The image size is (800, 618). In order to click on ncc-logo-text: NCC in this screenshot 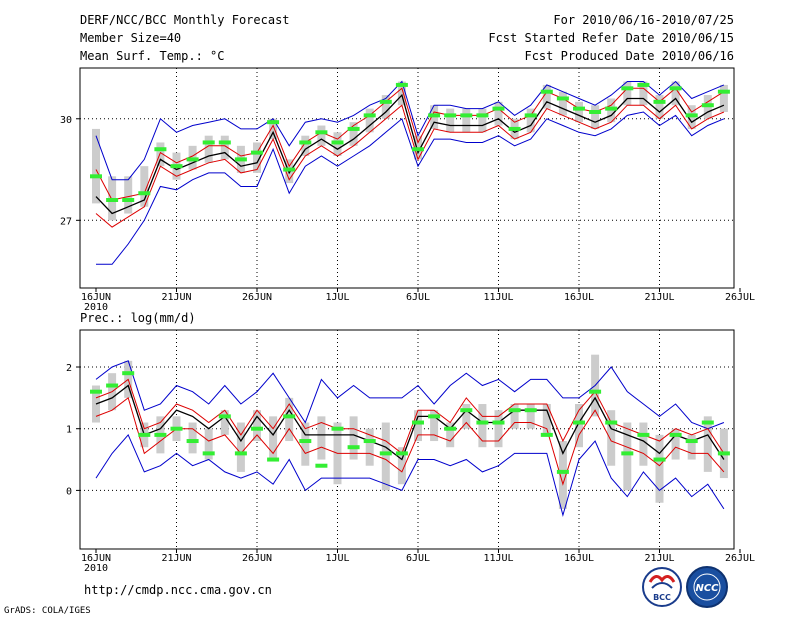, I will do `click(707, 588)`.